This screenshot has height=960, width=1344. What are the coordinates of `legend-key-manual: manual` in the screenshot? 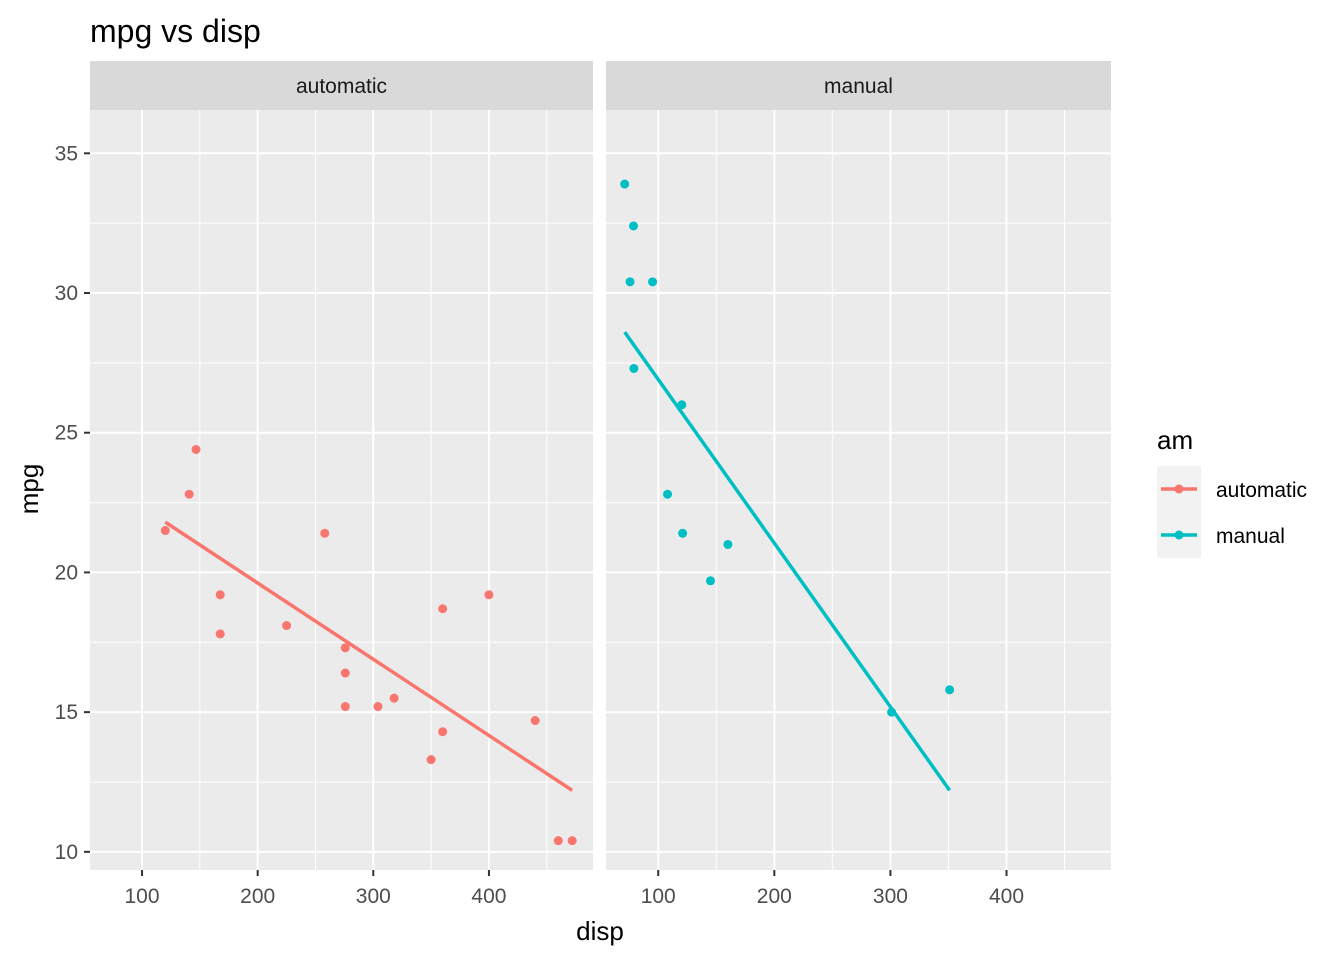 It's located at (1221, 535).